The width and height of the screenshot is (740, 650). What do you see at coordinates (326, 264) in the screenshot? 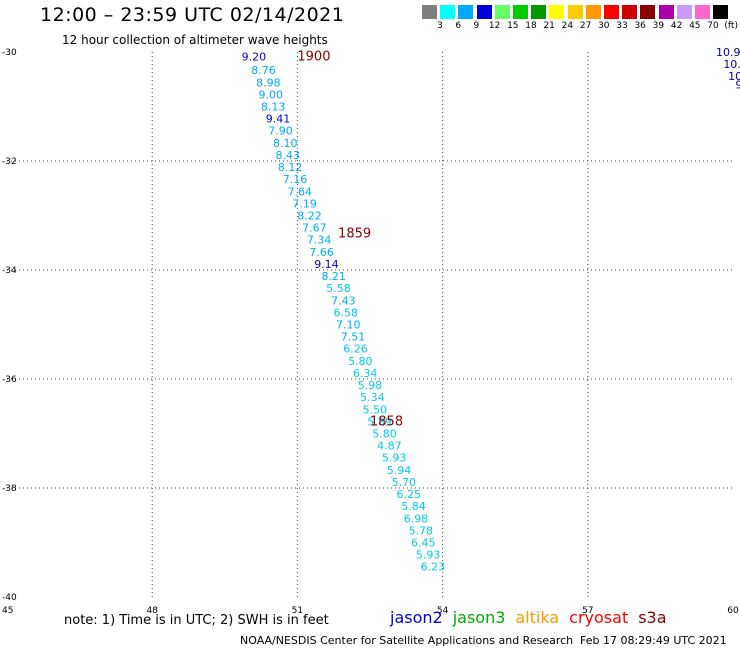
I see `wave-height-label: 9.14` at bounding box center [326, 264].